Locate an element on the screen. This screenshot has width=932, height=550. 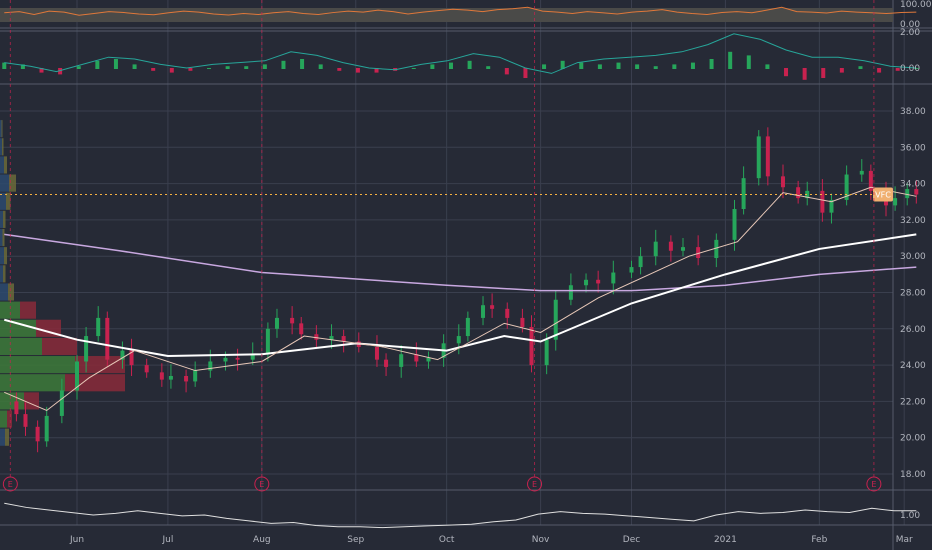
macd-line is located at coordinates (460, 53).